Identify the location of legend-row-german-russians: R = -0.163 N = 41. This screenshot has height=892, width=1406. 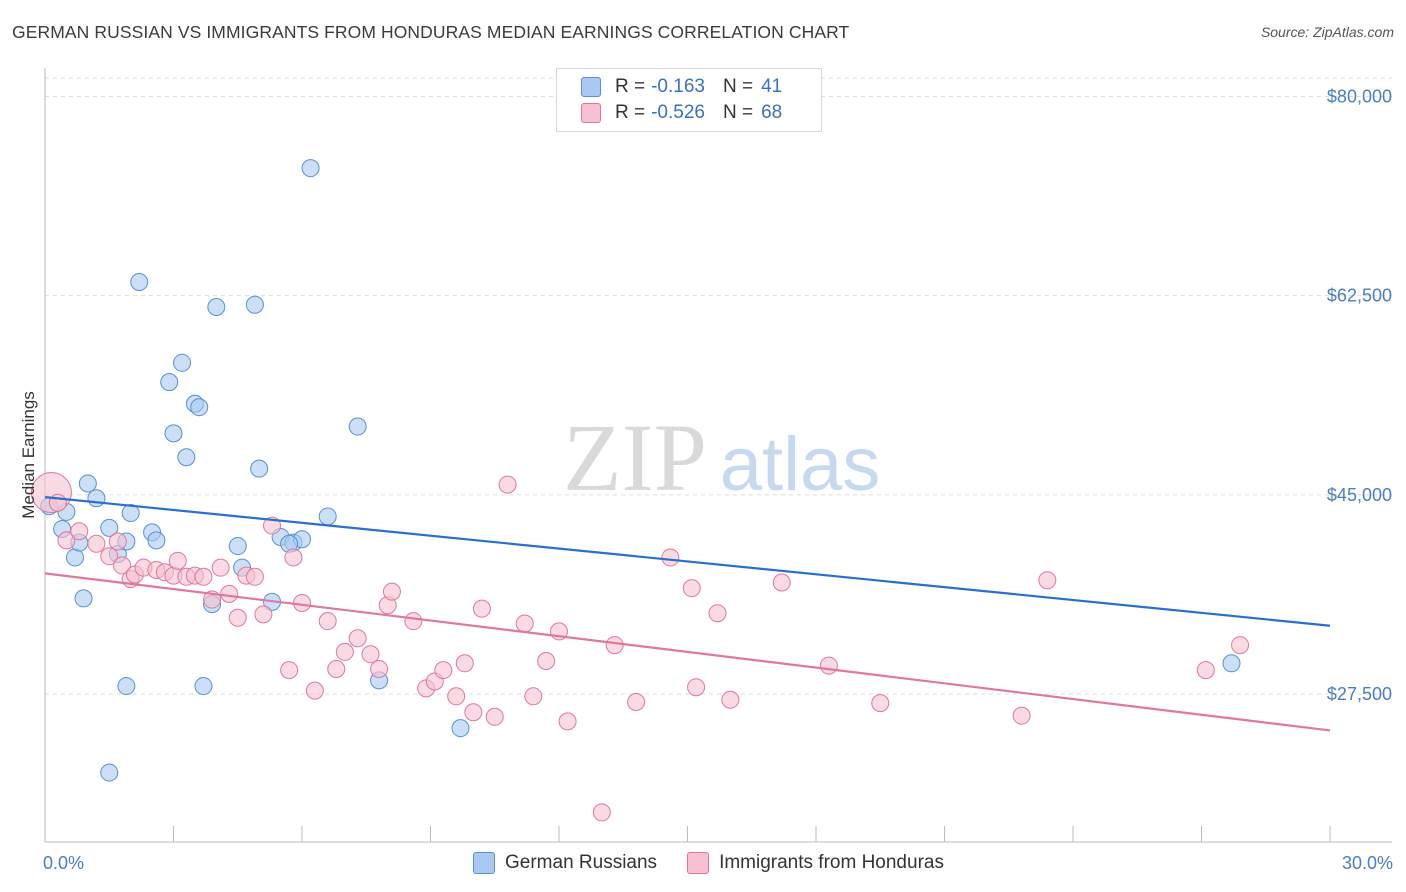
(681, 87).